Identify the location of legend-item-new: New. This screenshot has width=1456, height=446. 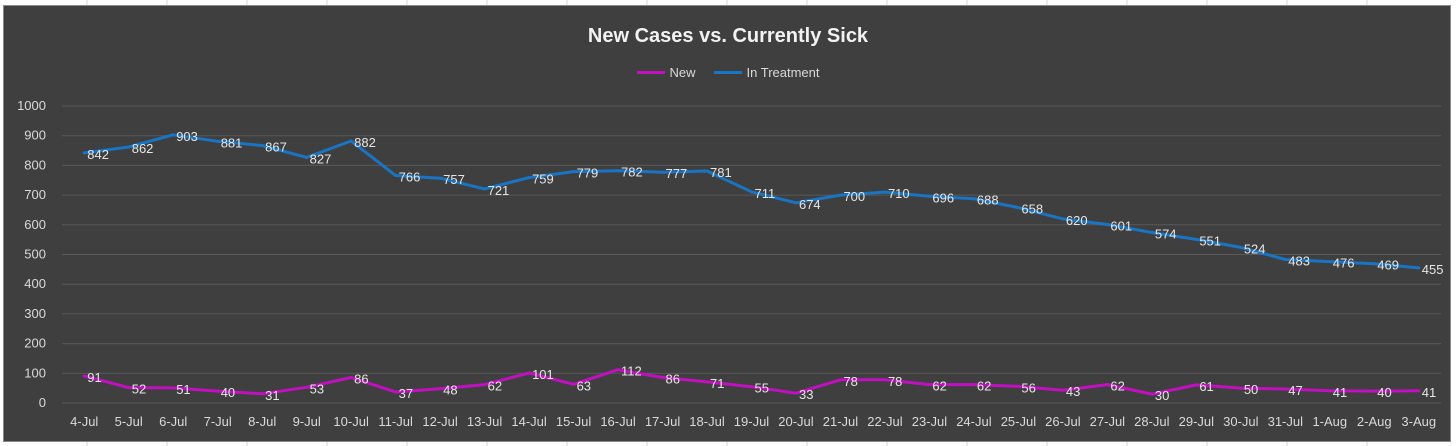
(666, 72).